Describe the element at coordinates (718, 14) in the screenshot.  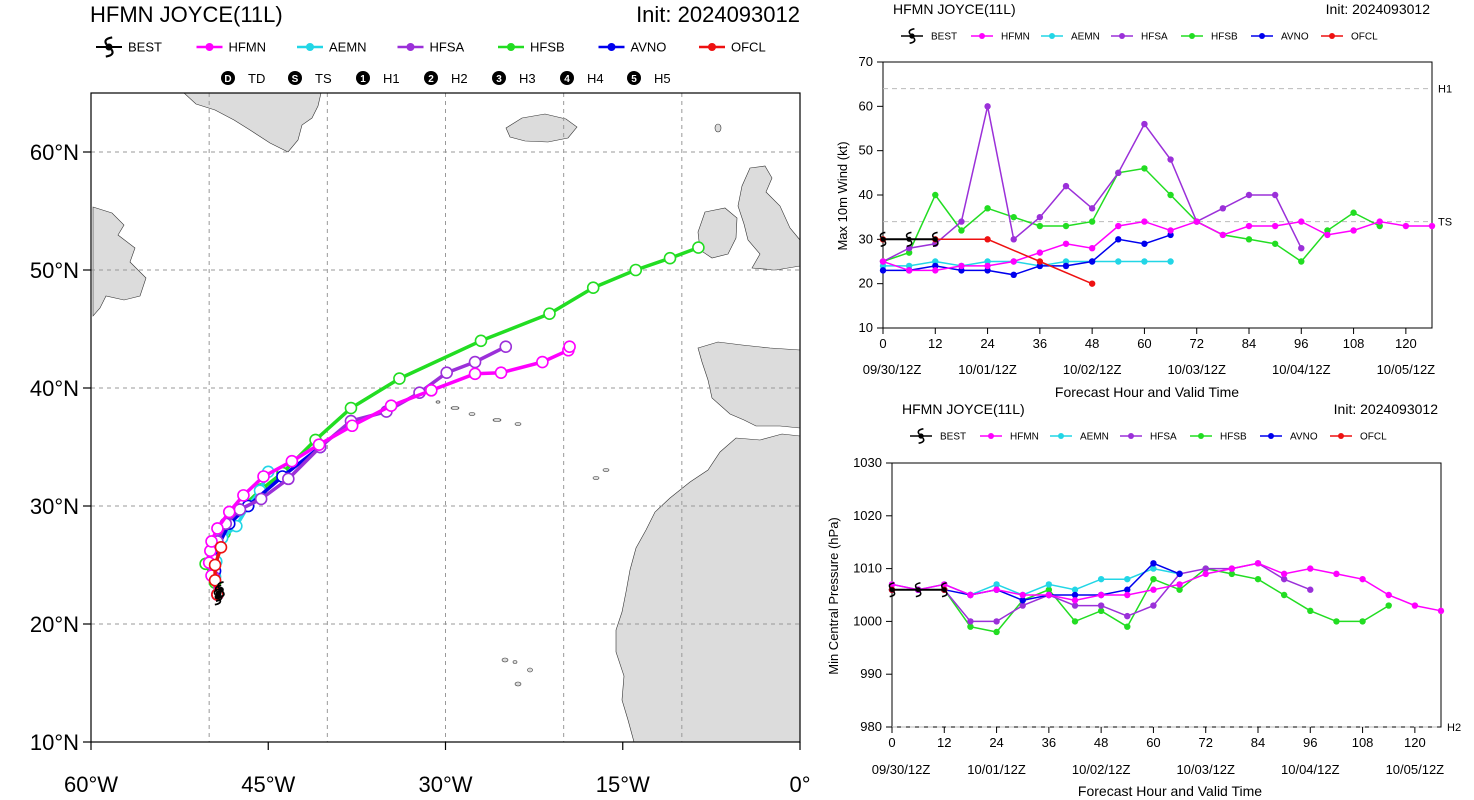
I see `track-init: Init: 2024093012` at that location.